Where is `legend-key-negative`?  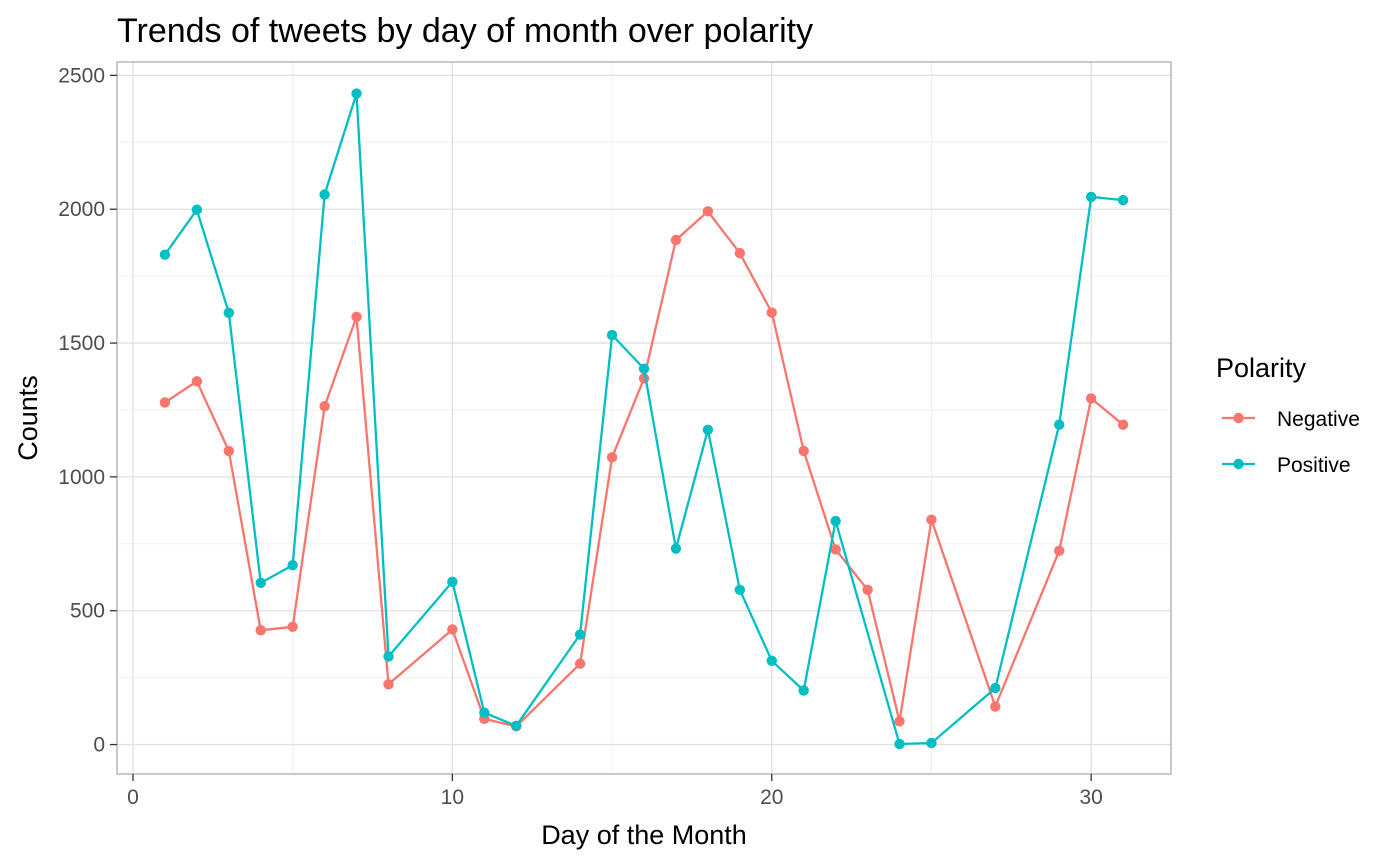 legend-key-negative is located at coordinates (1238, 418).